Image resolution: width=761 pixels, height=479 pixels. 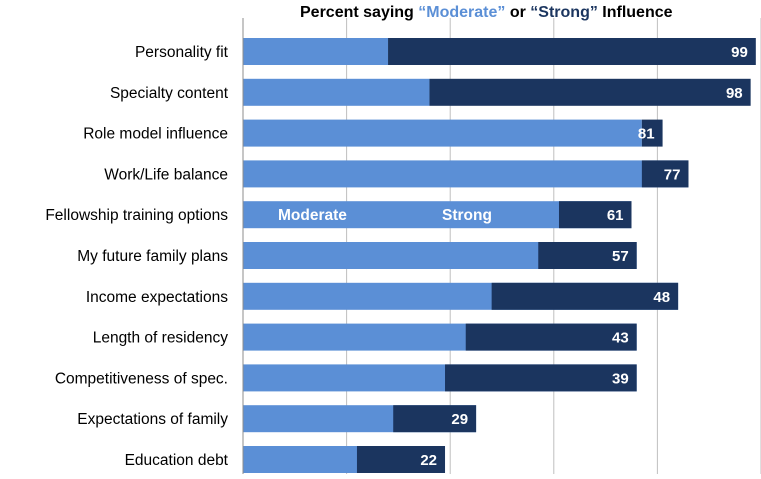 What do you see at coordinates (615, 215) in the screenshot?
I see `value-label: 61` at bounding box center [615, 215].